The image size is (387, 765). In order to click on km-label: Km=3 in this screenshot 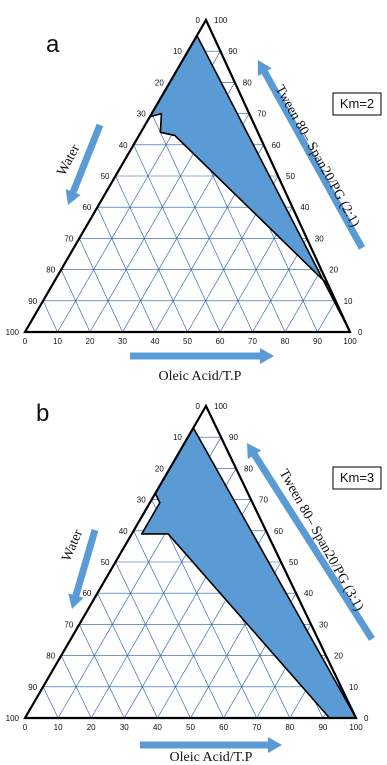, I will do `click(357, 477)`.